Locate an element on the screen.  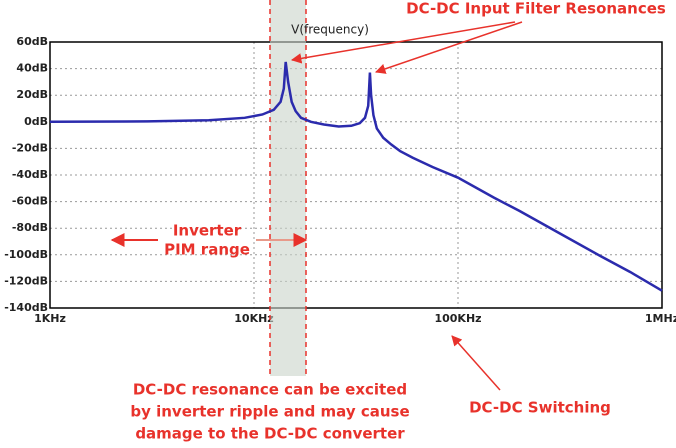
x-tick-label: 10KHz is located at coordinates (253, 318).